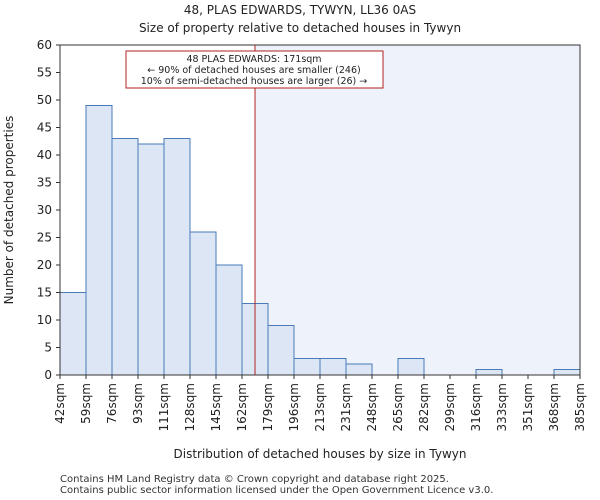 Image resolution: width=600 pixels, height=500 pixels. I want to click on x-tick-label: 351sqm, so click(528, 407).